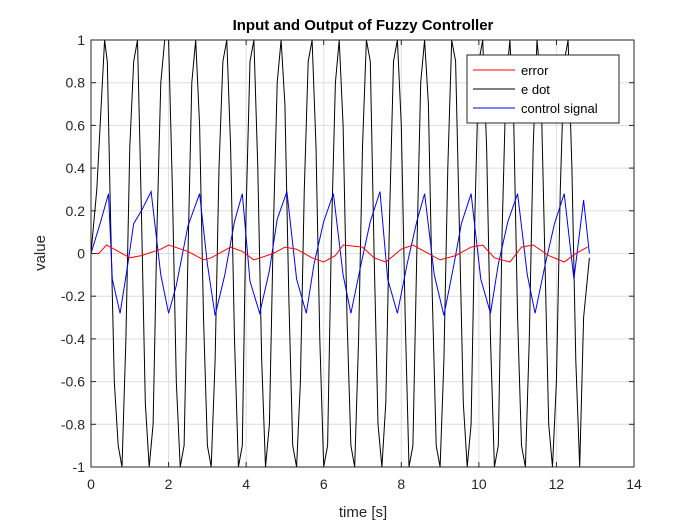 The height and width of the screenshot is (530, 700). Describe the element at coordinates (73, 296) in the screenshot. I see `y-tick-label: -0.2` at that location.